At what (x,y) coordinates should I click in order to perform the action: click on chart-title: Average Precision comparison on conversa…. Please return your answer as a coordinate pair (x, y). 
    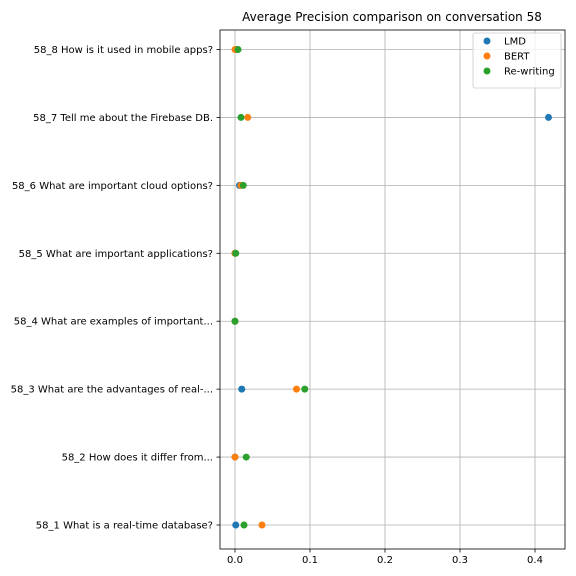
    Looking at the image, I should click on (392, 17).